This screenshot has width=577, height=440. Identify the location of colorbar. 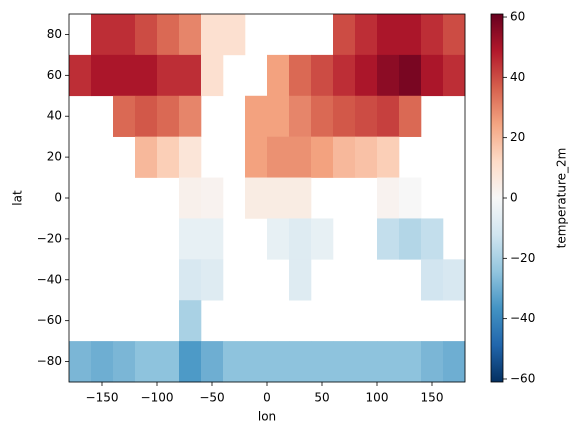
(497, 198).